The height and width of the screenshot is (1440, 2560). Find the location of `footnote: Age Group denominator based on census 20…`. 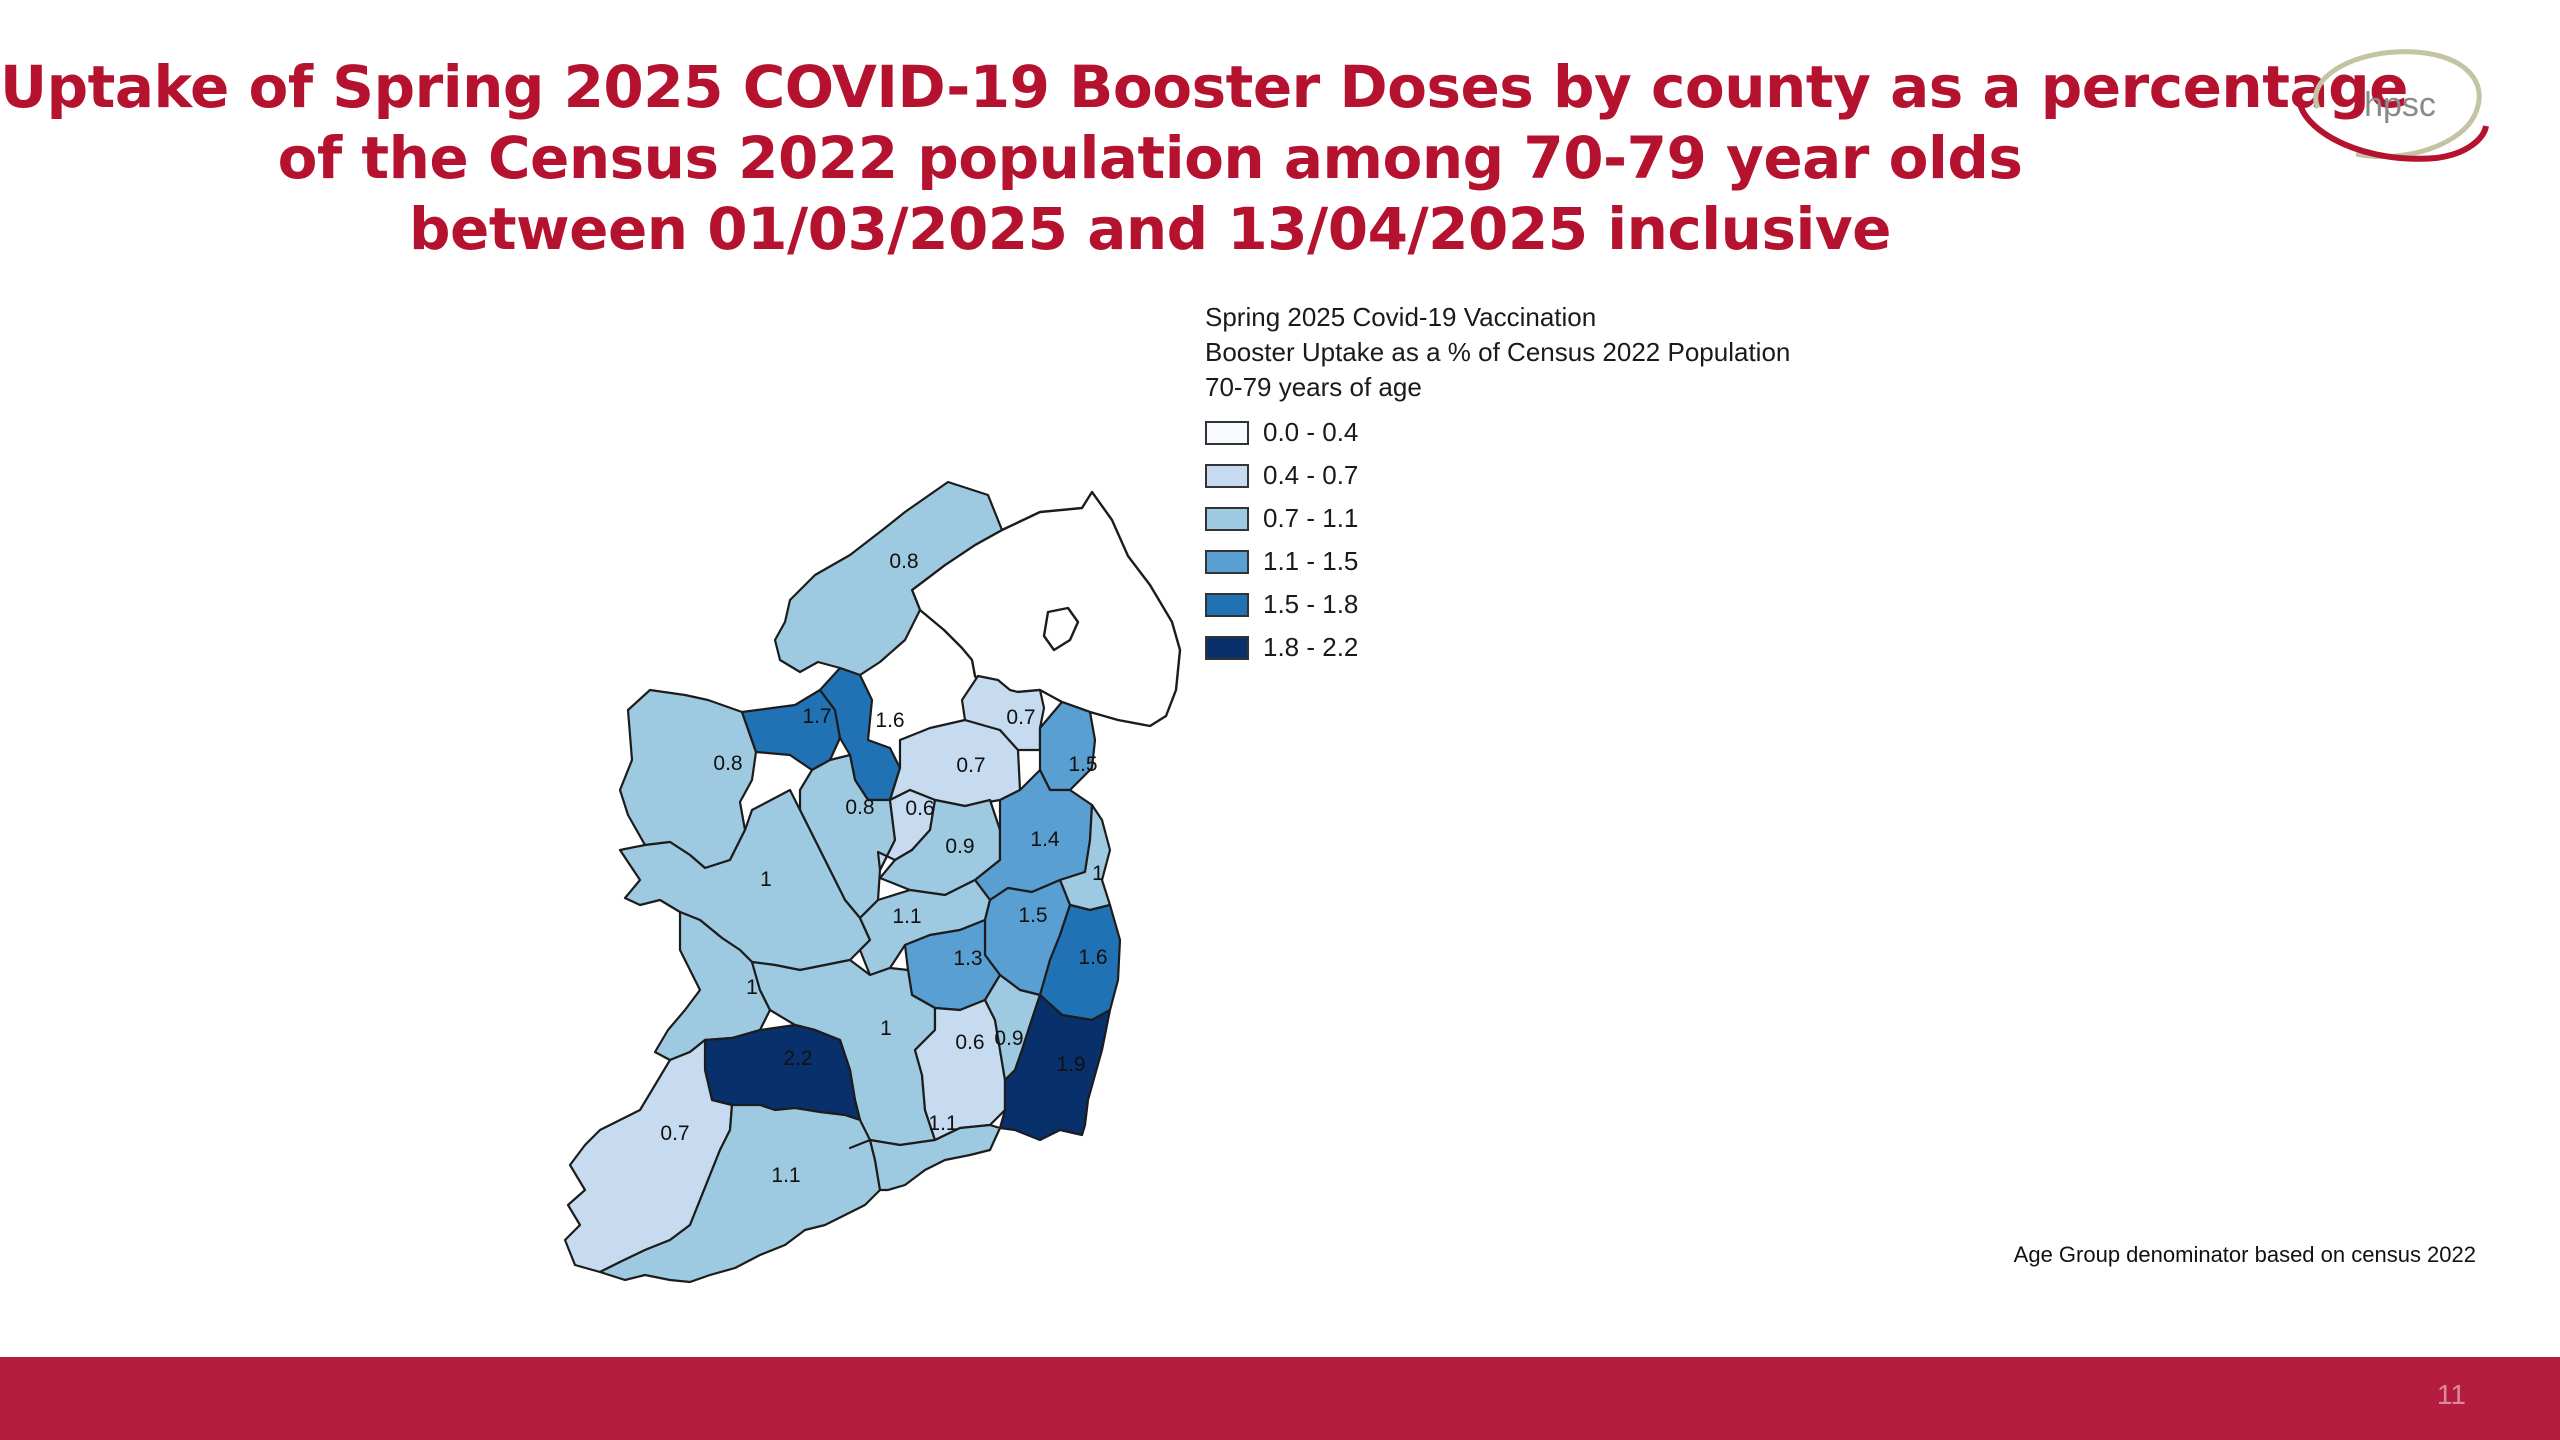

footnote: Age Group denominator based on census 20… is located at coordinates (2244, 1254).